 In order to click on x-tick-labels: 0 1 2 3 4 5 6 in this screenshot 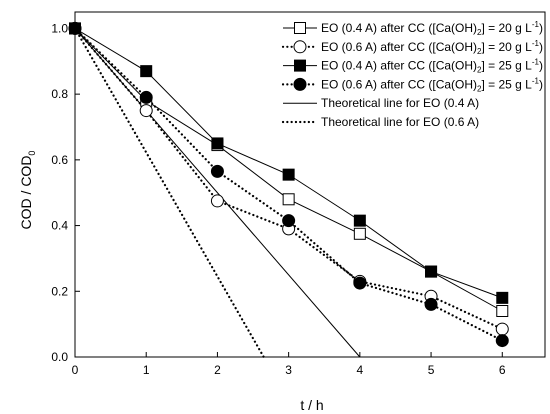, I will do `click(289, 370)`.